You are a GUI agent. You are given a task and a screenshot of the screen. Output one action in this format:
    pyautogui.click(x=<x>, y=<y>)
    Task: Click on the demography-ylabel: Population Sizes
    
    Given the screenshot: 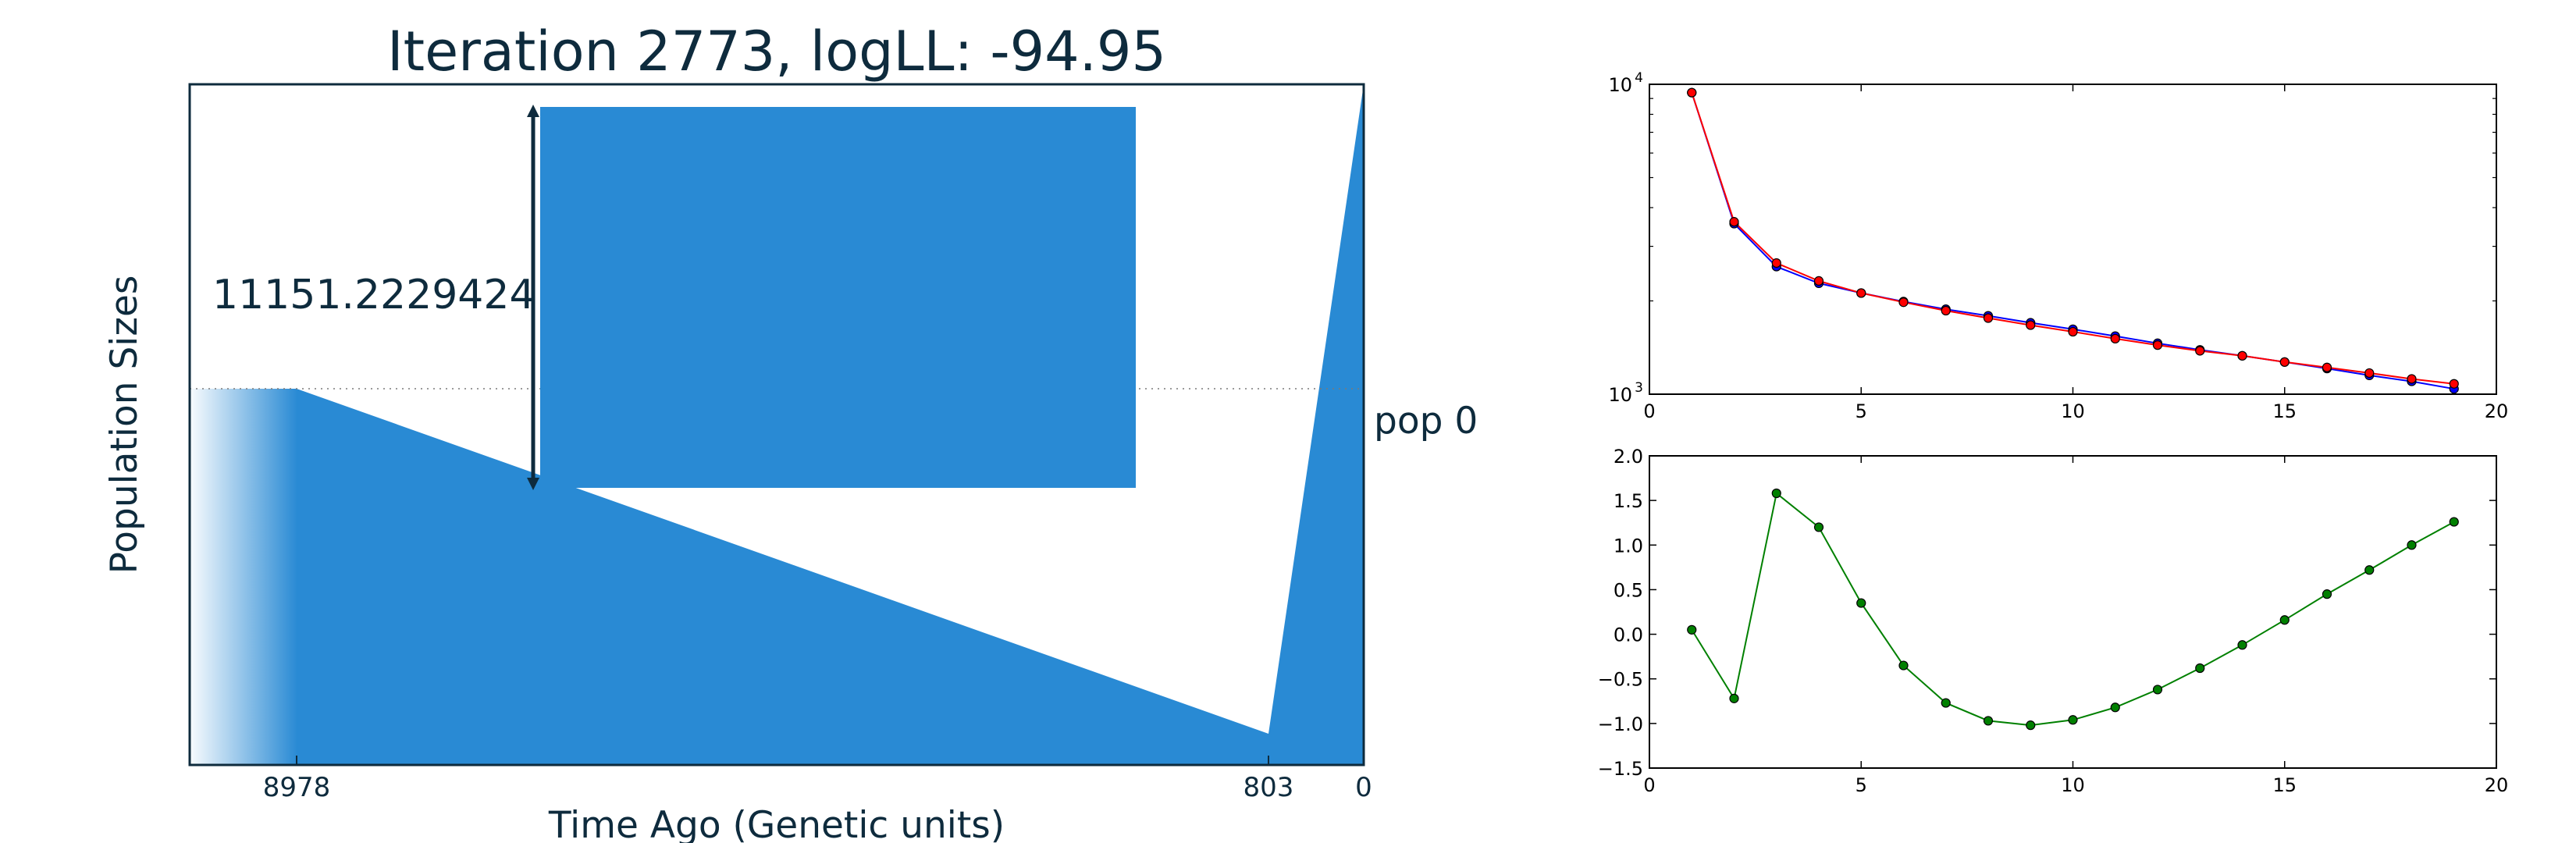 What is the action you would take?
    pyautogui.click(x=124, y=425)
    